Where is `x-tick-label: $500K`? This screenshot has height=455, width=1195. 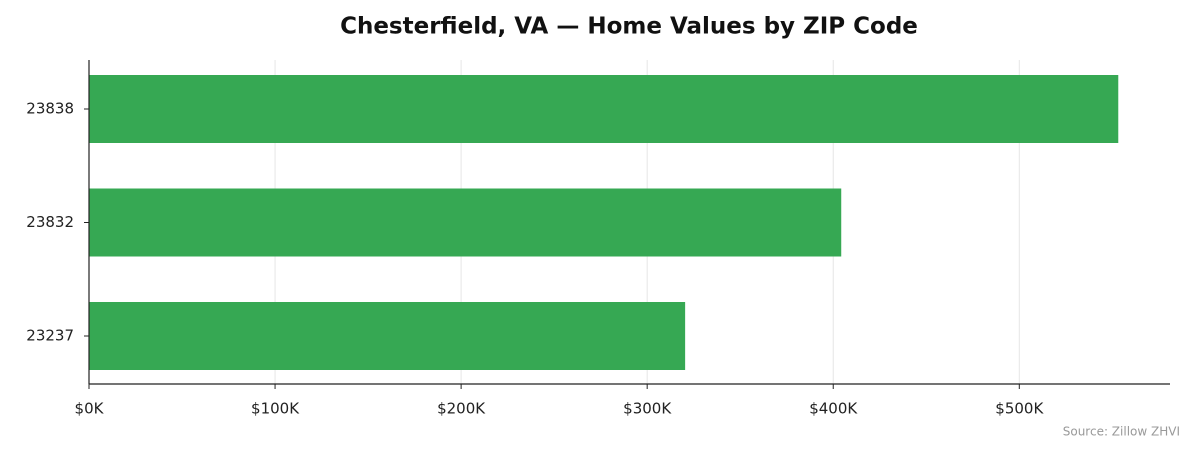 x-tick-label: $500K is located at coordinates (1019, 409).